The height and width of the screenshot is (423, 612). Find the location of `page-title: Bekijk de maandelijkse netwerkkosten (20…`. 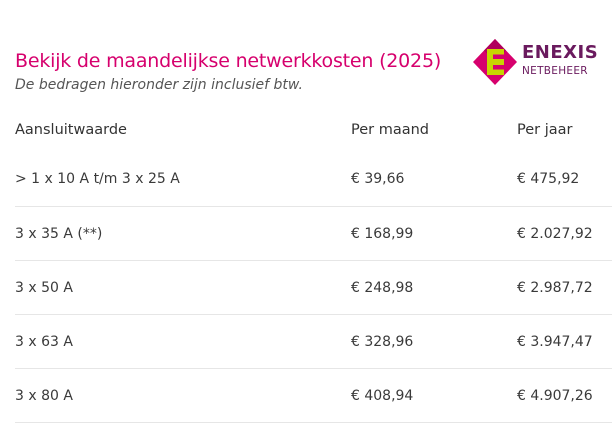

page-title: Bekijk de maandelijkse netwerkkosten (20… is located at coordinates (228, 61).